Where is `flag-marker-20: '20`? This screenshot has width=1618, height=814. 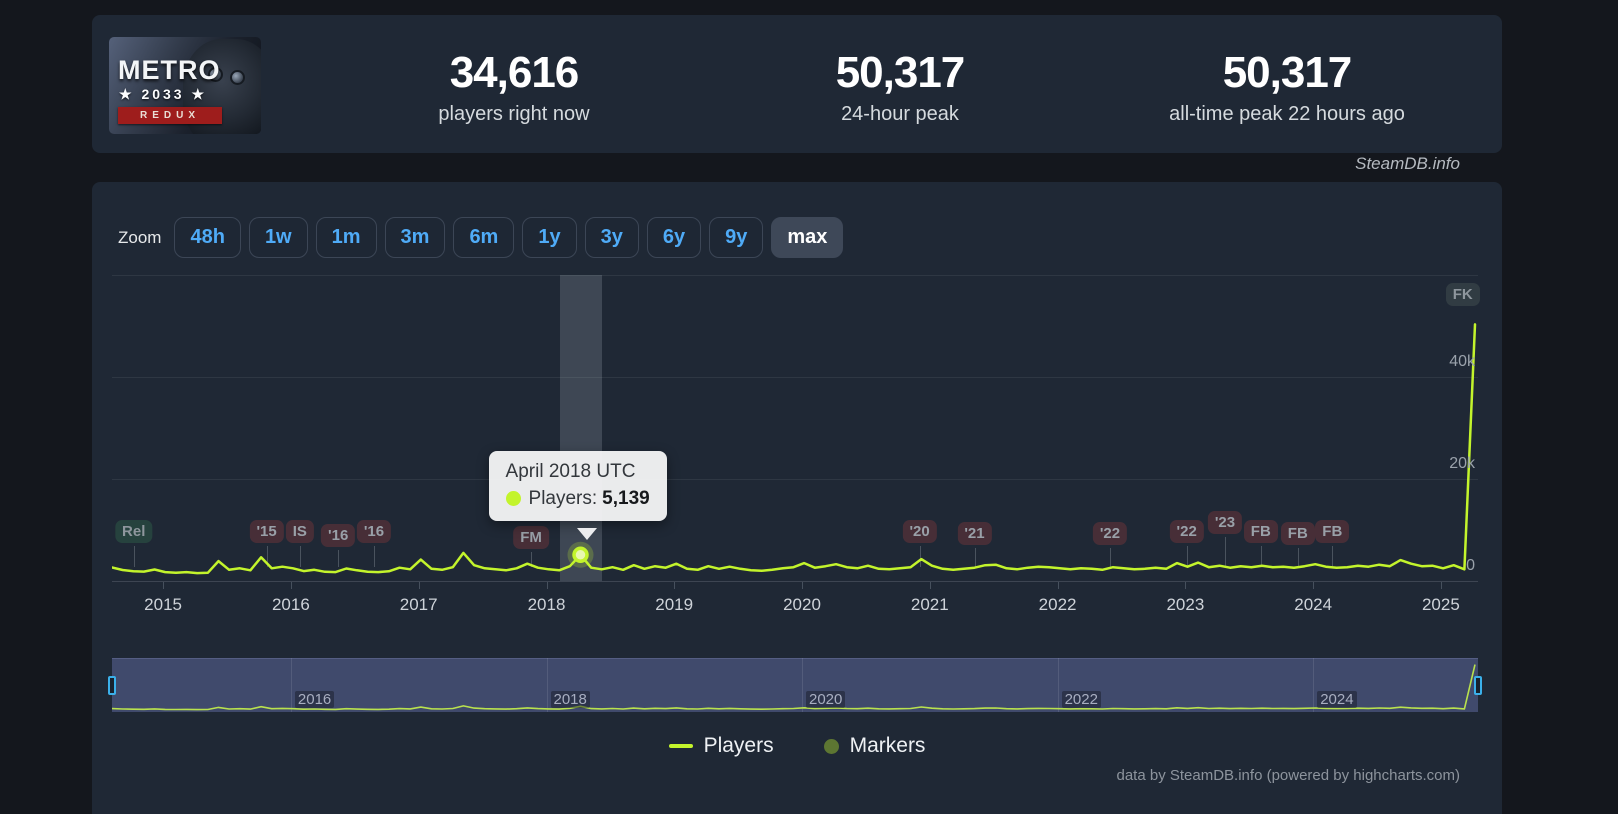 flag-marker-20: '20 is located at coordinates (919, 531).